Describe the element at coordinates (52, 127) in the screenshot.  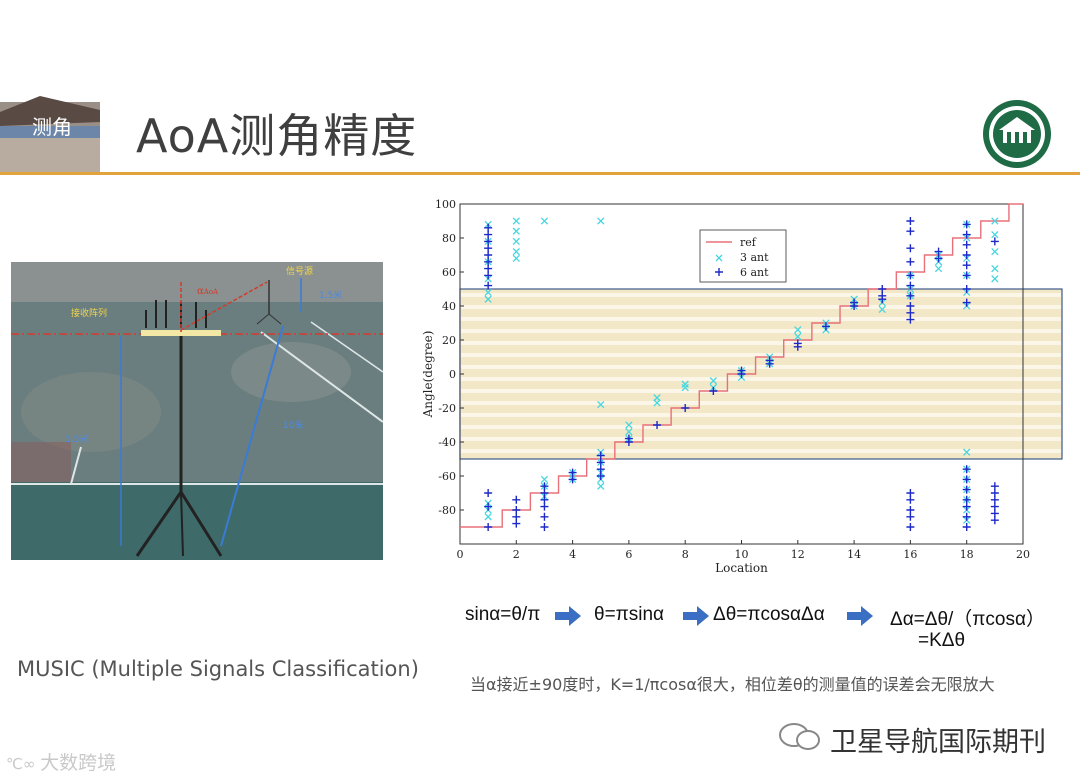
I see `header-image-text: 测角` at that location.